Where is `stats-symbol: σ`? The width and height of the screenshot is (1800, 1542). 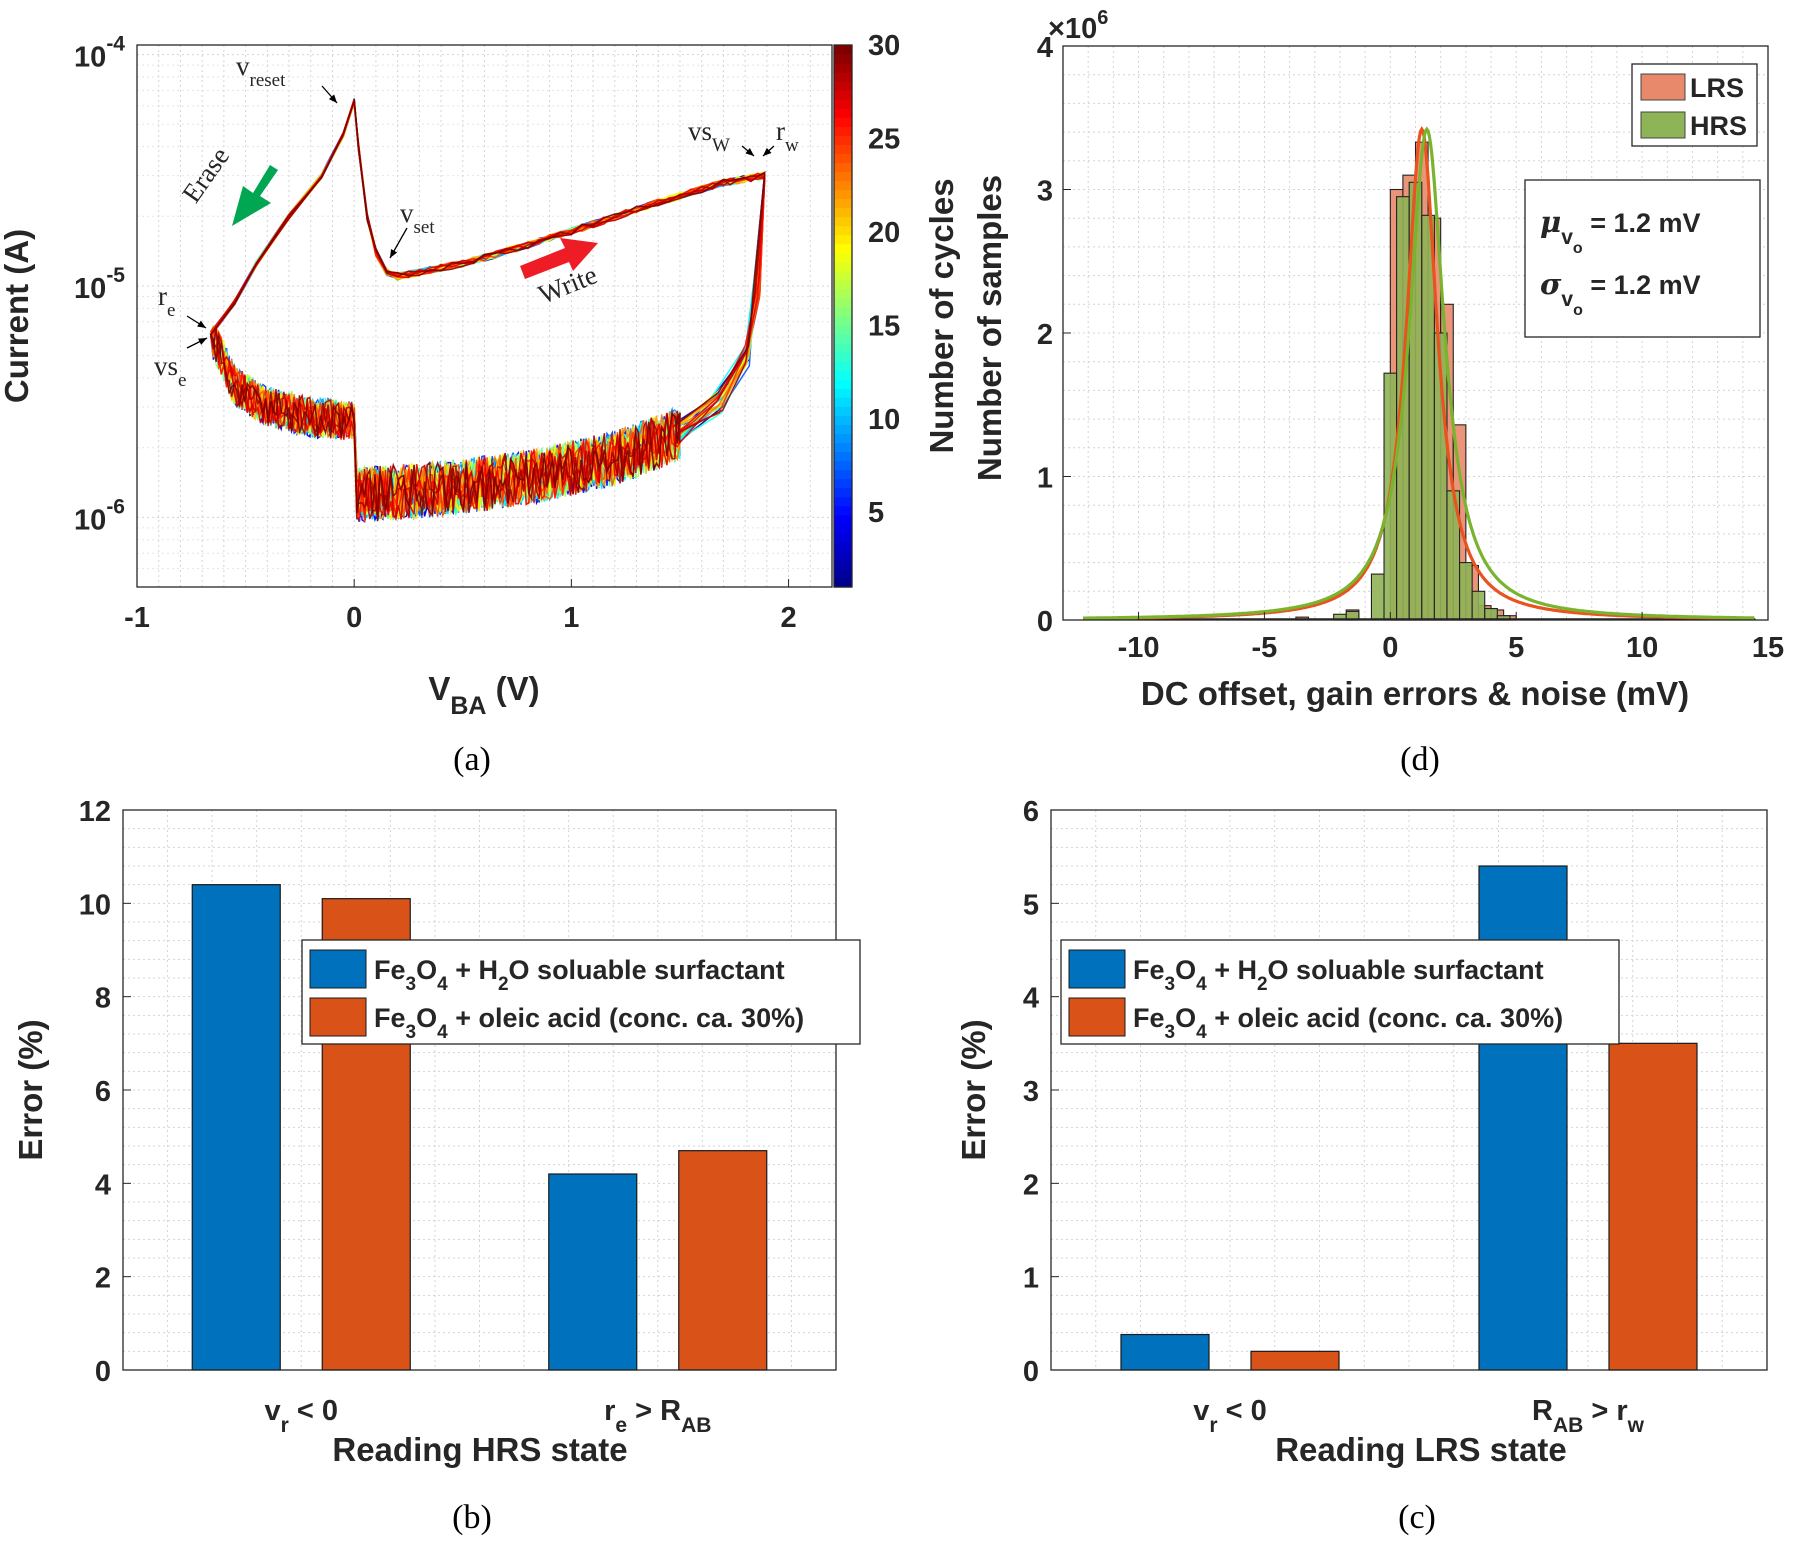
stats-symbol: σ is located at coordinates (1551, 284).